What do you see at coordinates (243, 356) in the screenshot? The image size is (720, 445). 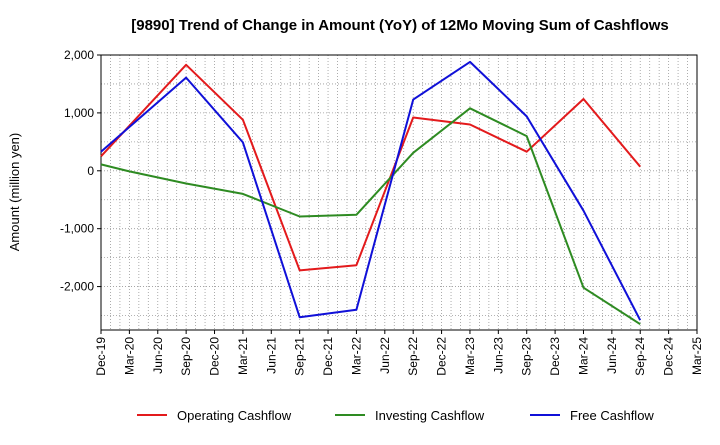 I see `x-tick-label: Mar-21` at bounding box center [243, 356].